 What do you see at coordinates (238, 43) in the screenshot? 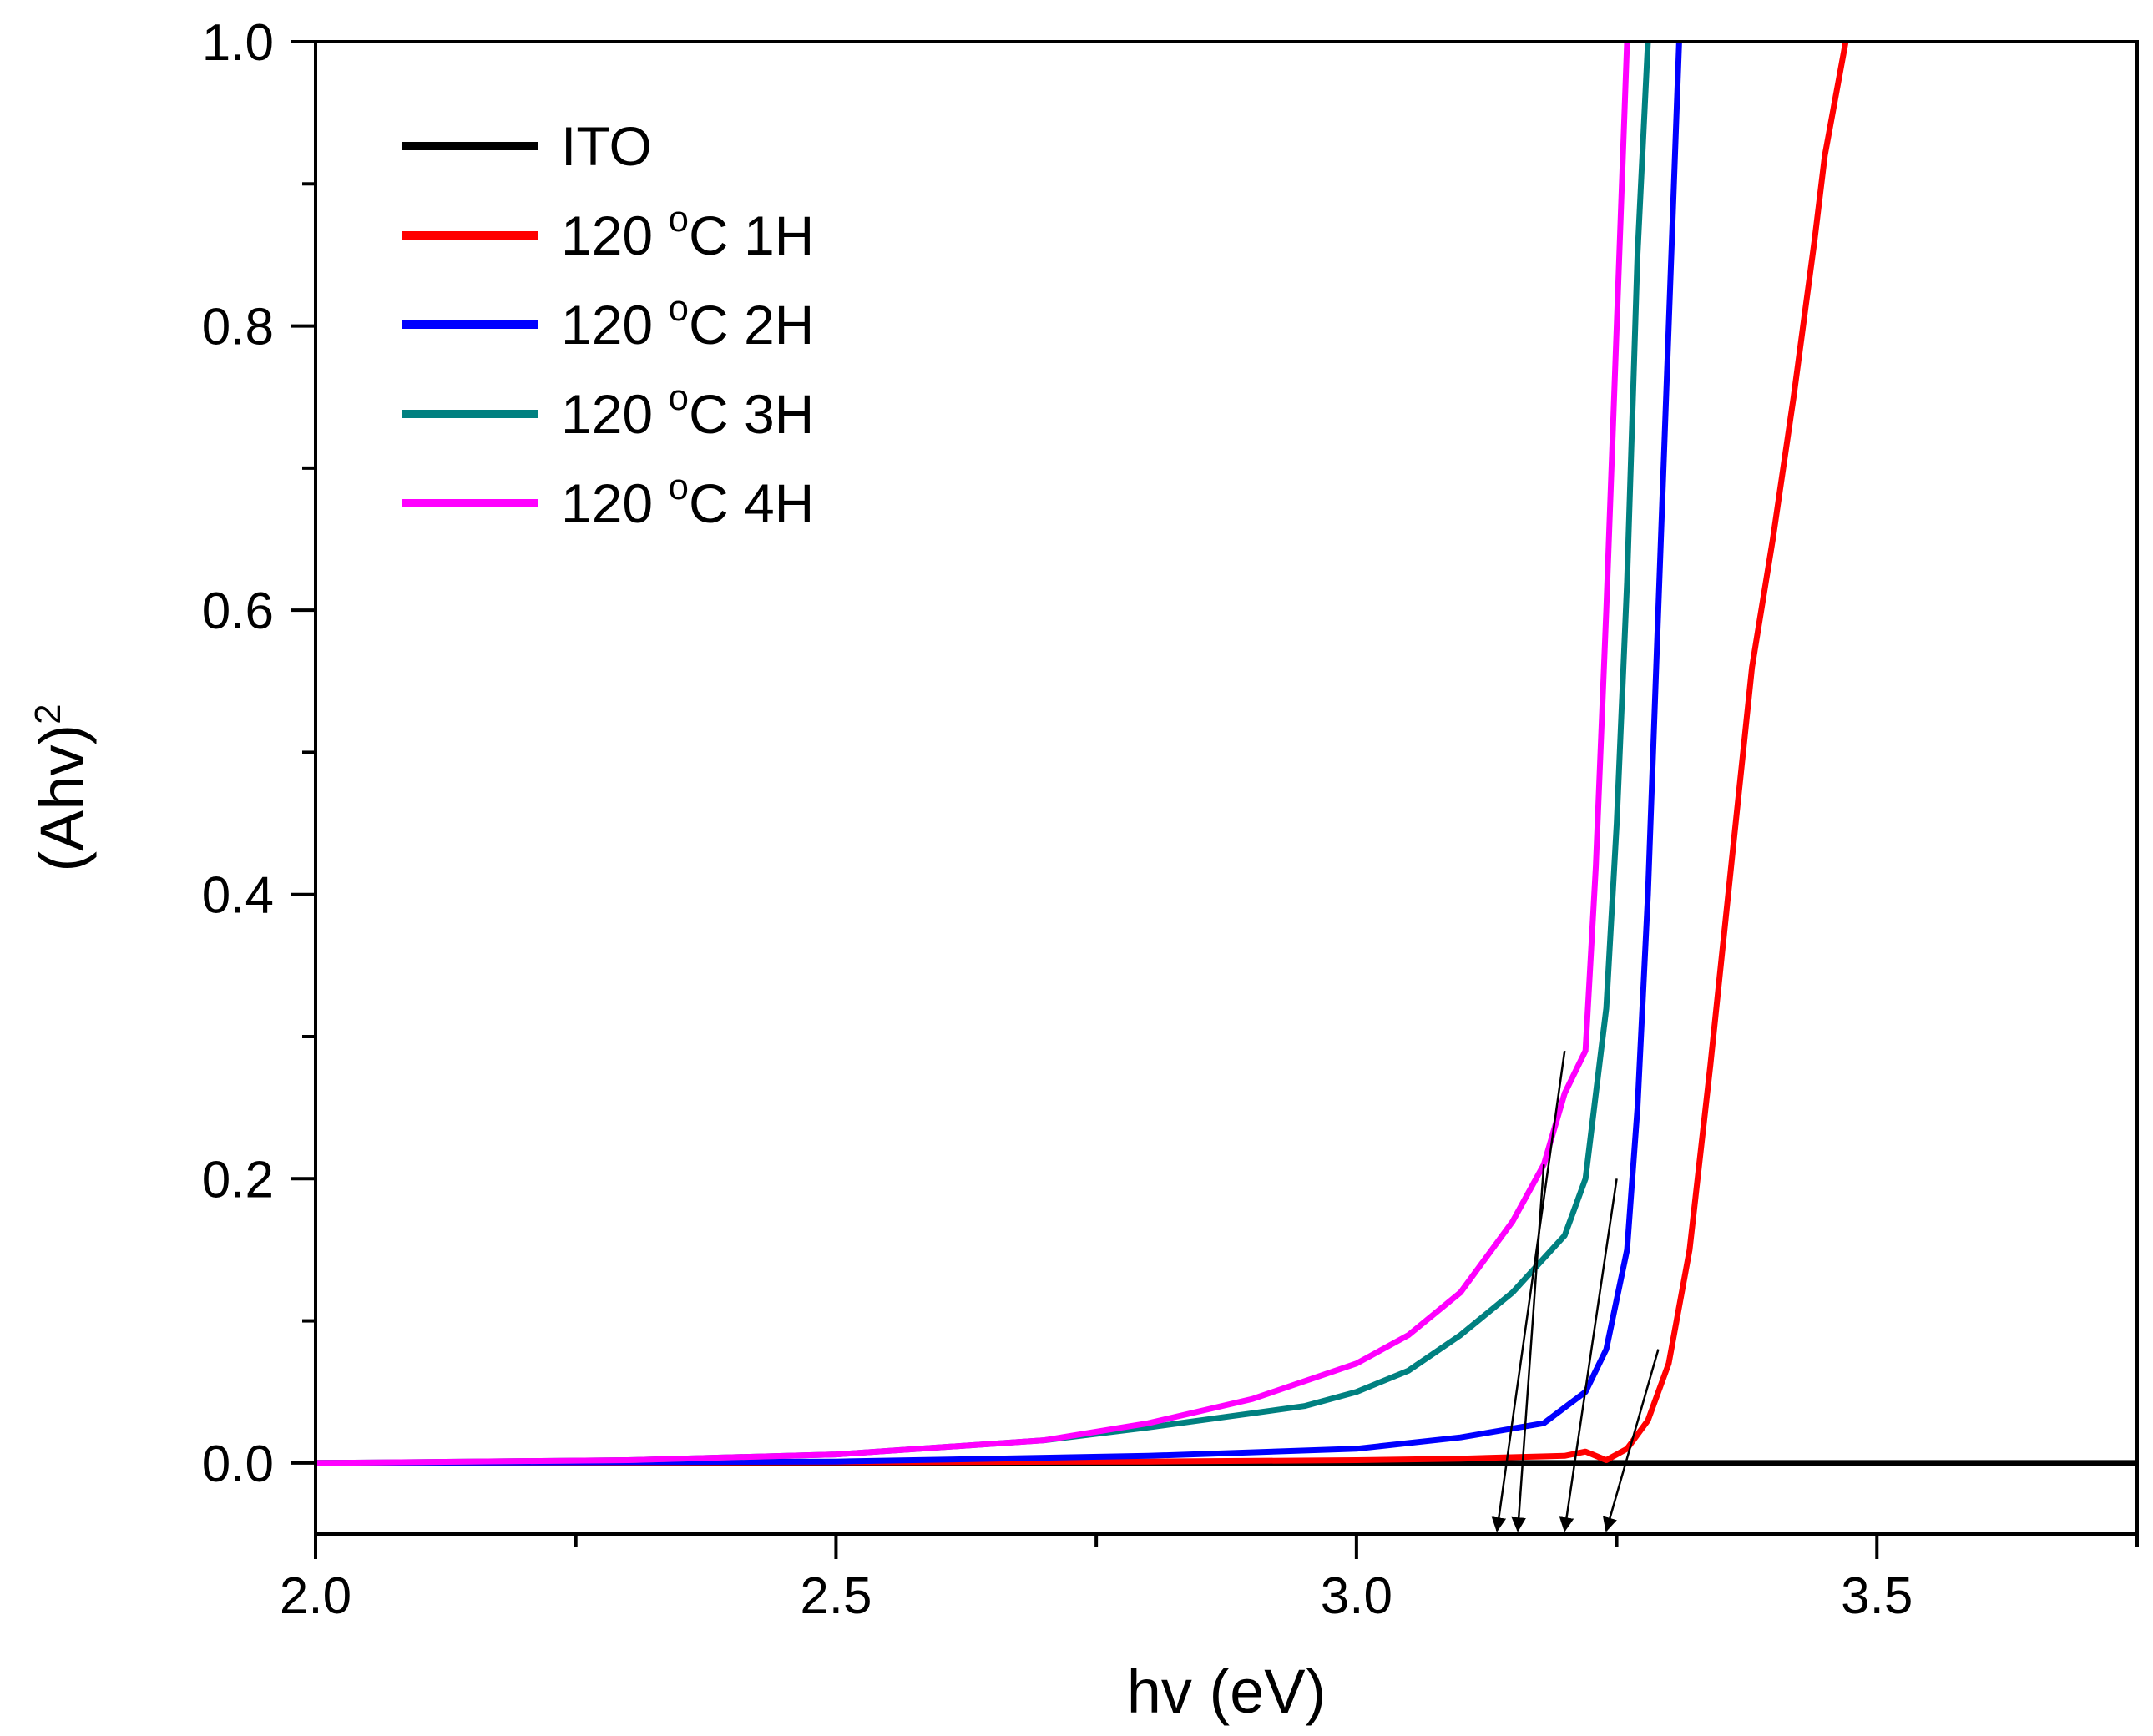
I see `y-tick-label-5: 1.0` at bounding box center [238, 43].